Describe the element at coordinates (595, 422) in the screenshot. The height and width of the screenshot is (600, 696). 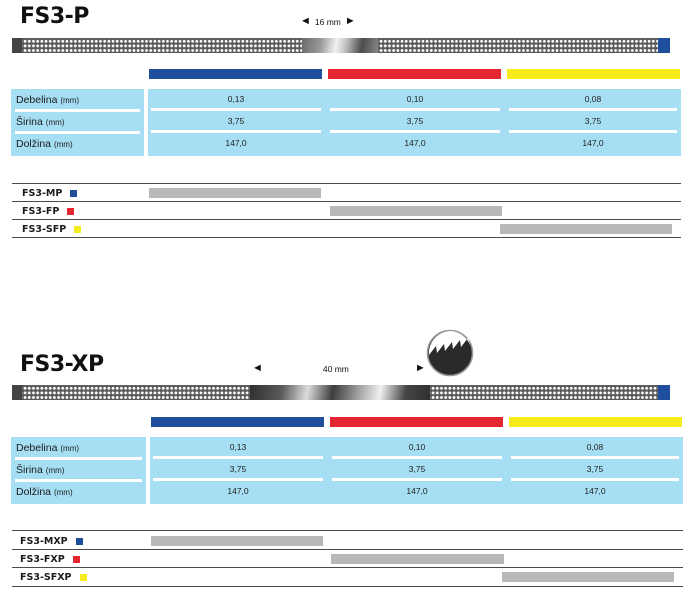
I see `color-bar-yellow` at that location.